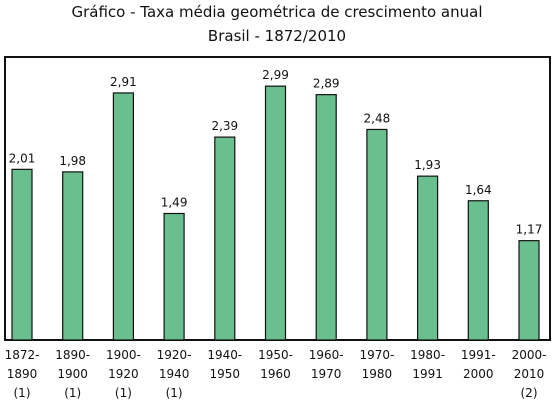 This screenshot has width=554, height=404. I want to click on x-tick-label: 1890- 1900 (1), so click(73, 374).